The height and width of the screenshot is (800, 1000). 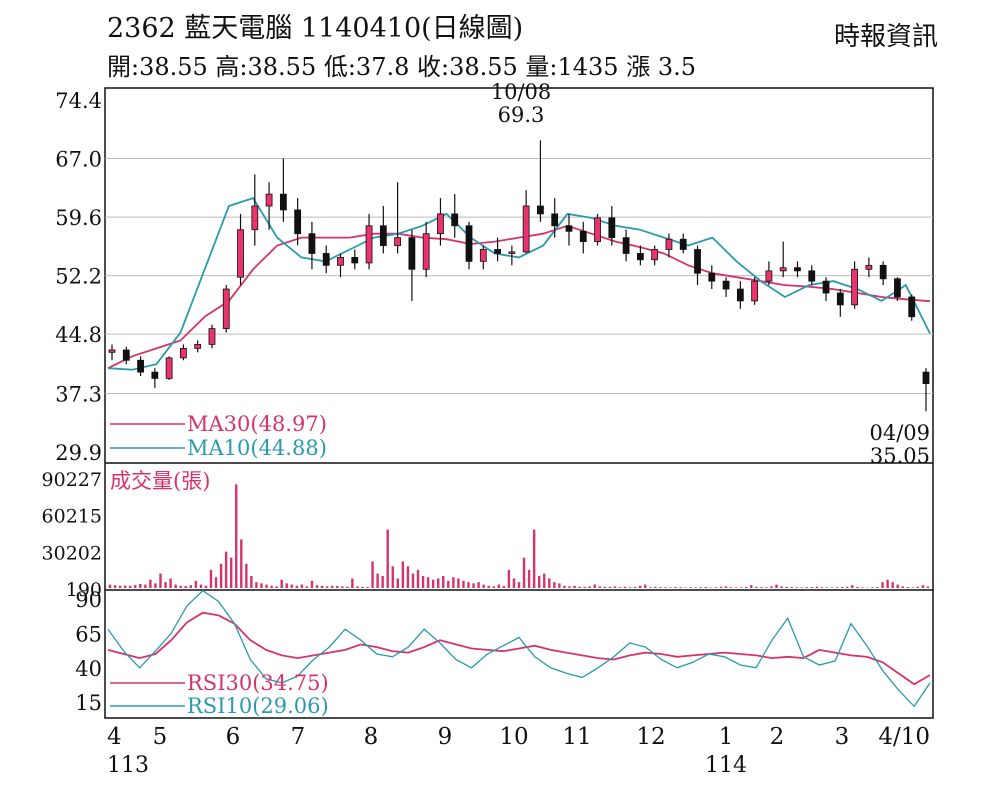 What do you see at coordinates (900, 456) in the screenshot?
I see `low-value-annotation: 35.05` at bounding box center [900, 456].